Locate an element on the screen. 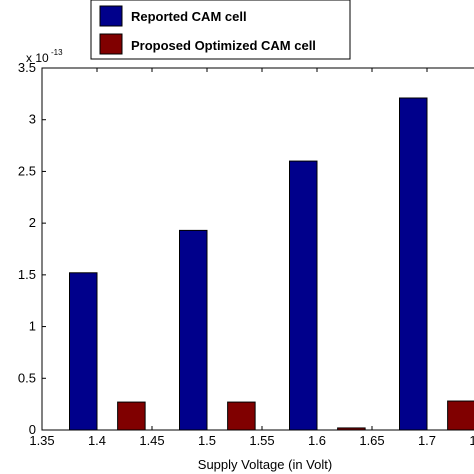 The height and width of the screenshot is (474, 474). y-tick-label: 1 is located at coordinates (32, 326).